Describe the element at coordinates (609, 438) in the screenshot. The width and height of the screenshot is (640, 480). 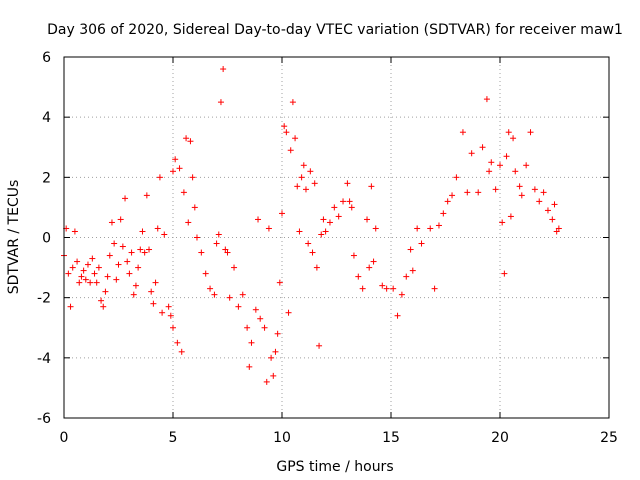
I see `x-tick-label: 25` at that location.